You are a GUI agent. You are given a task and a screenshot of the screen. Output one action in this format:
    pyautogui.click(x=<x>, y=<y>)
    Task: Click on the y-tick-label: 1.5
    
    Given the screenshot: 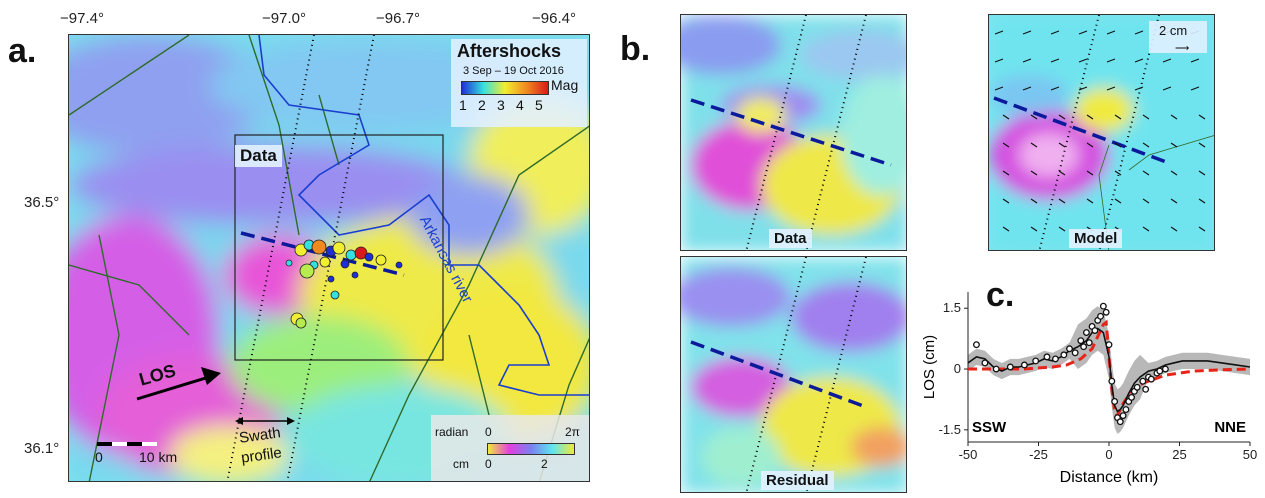 What is the action you would take?
    pyautogui.click(x=952, y=307)
    